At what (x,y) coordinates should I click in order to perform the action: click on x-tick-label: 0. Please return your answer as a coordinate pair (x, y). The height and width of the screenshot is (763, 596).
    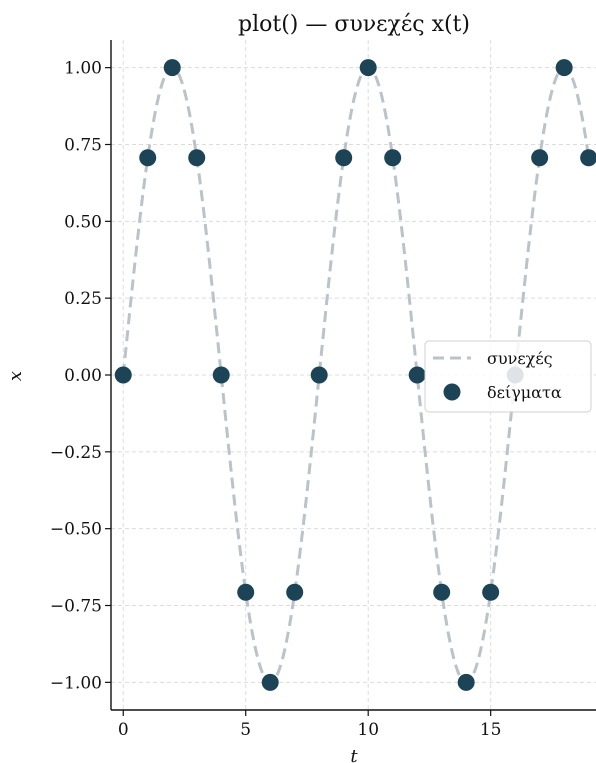
    Looking at the image, I should click on (123, 730).